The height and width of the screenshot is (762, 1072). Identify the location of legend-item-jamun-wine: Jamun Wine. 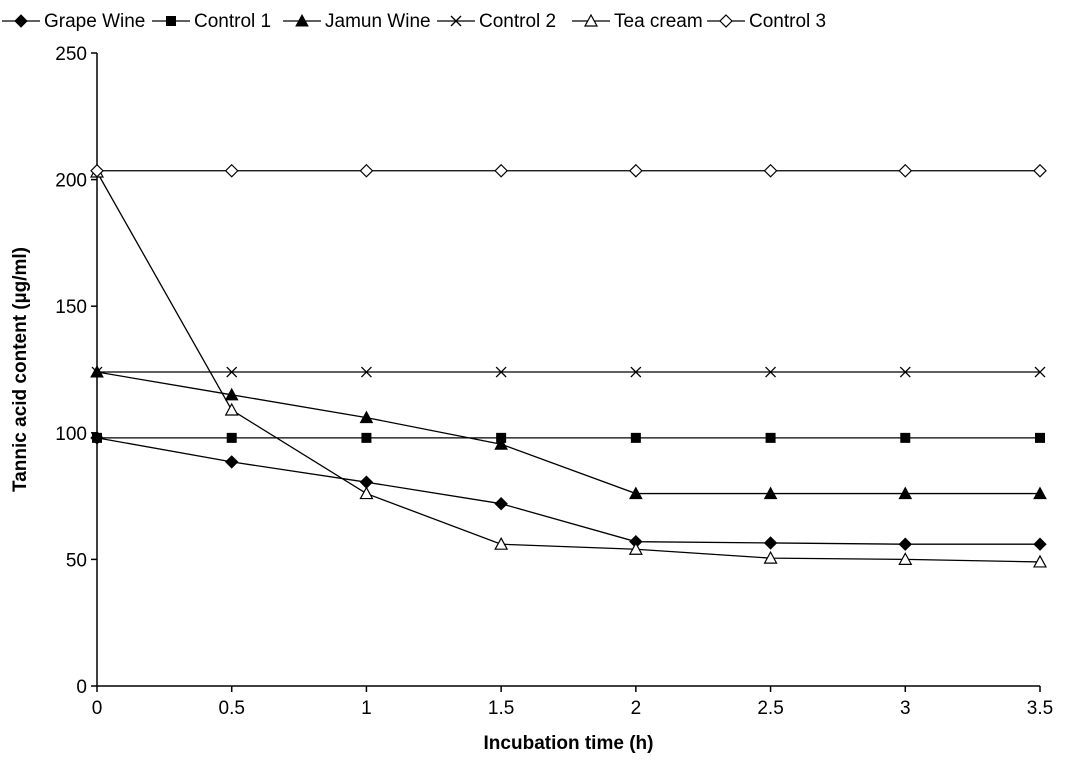
(357, 21).